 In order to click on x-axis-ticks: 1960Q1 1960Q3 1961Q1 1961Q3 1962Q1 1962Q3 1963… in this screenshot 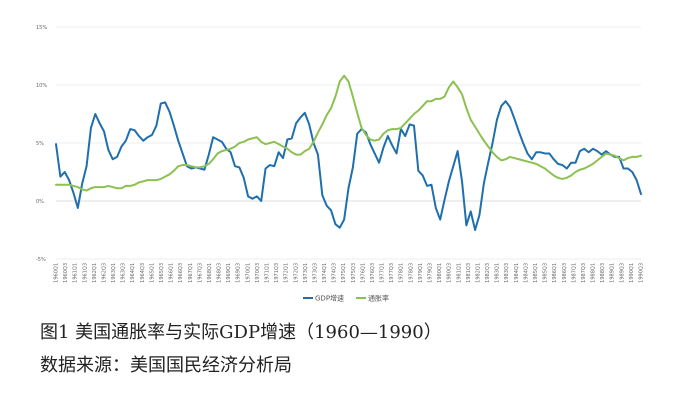, I will do `click(349, 273)`.